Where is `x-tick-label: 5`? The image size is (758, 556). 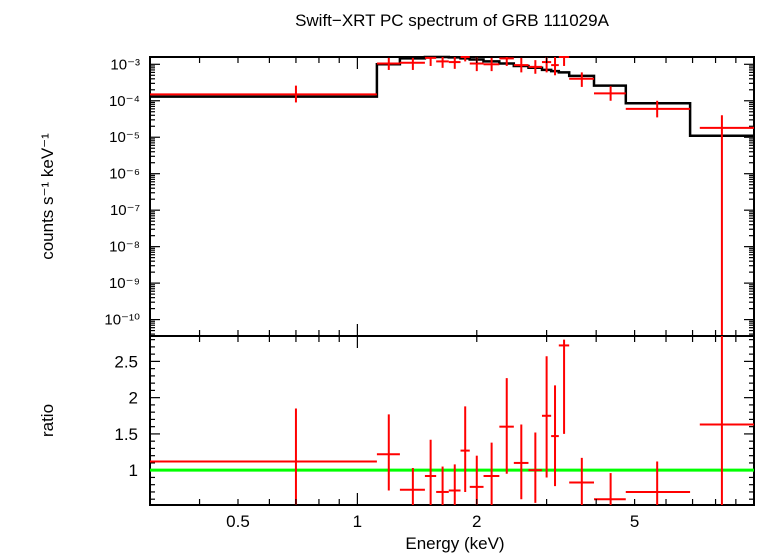 x-tick-label: 5 is located at coordinates (634, 521).